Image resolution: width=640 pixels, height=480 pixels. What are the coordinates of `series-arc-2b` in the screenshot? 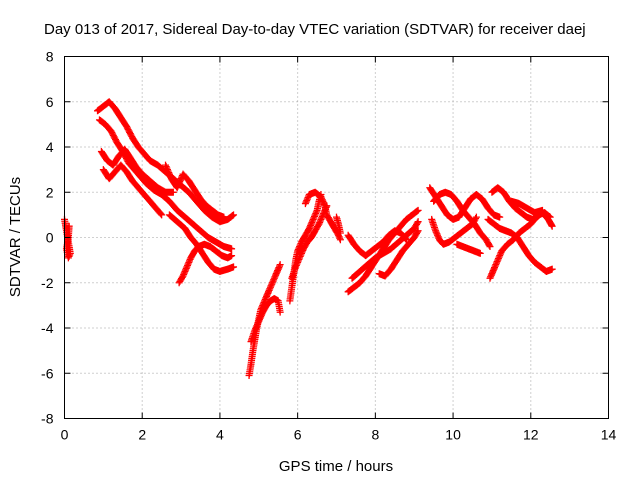 It's located at (265, 320).